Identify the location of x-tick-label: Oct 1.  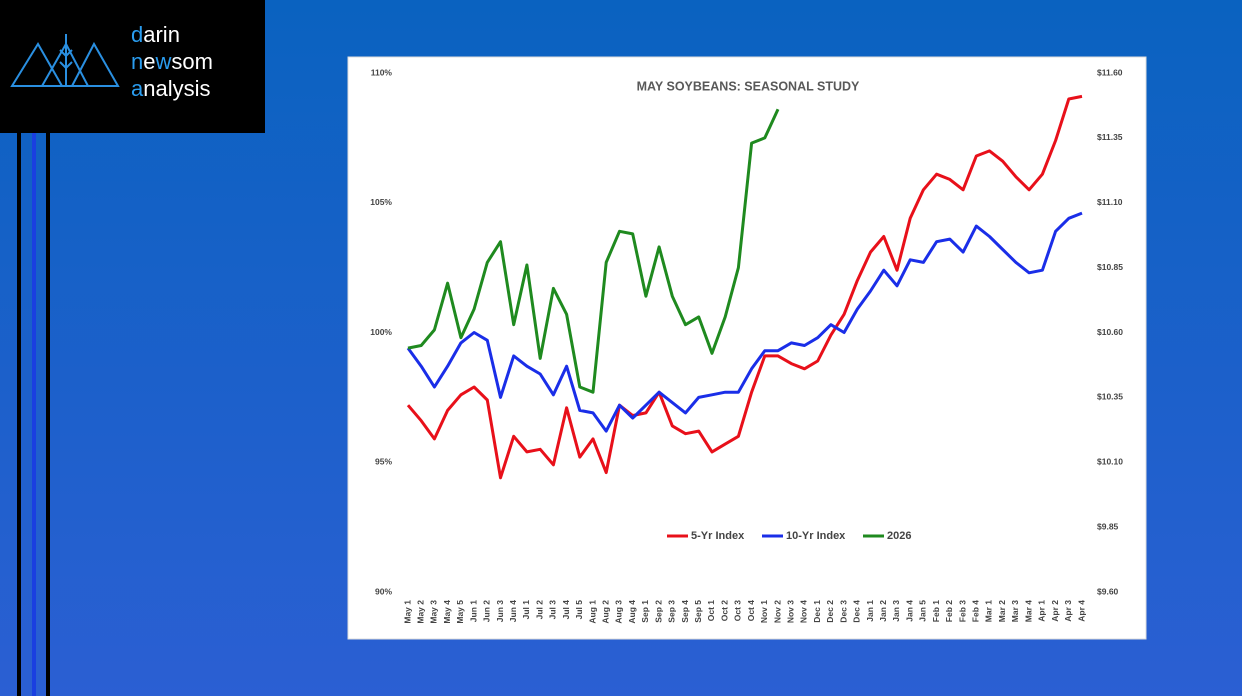
(711, 611).